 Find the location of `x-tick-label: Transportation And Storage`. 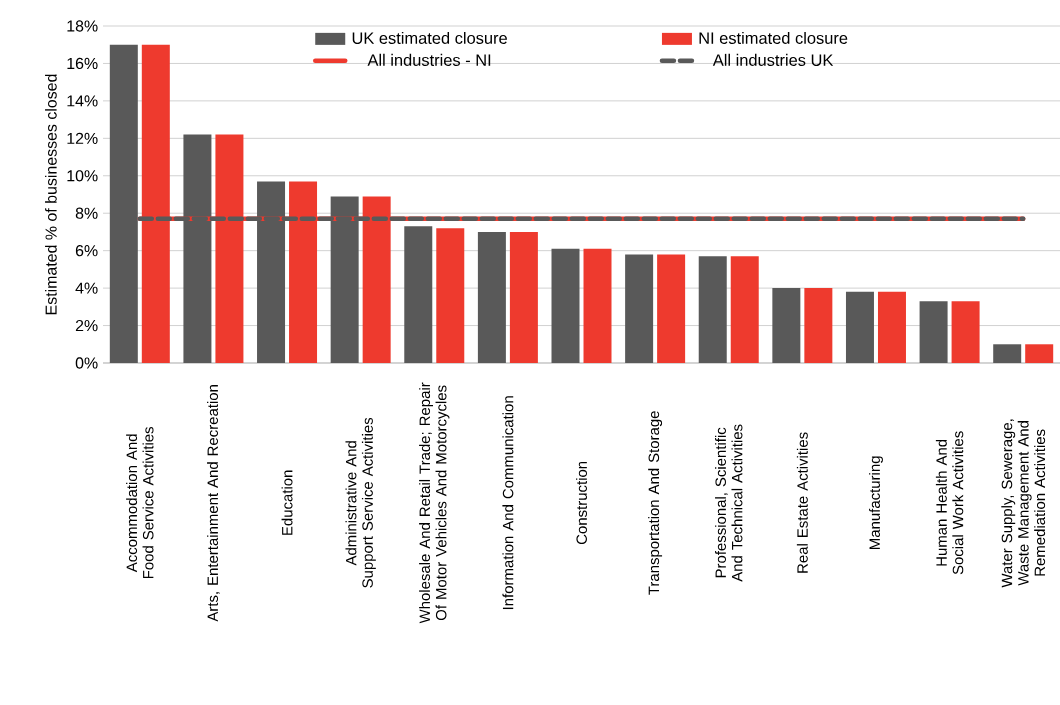

x-tick-label: Transportation And Storage is located at coordinates (655, 503).